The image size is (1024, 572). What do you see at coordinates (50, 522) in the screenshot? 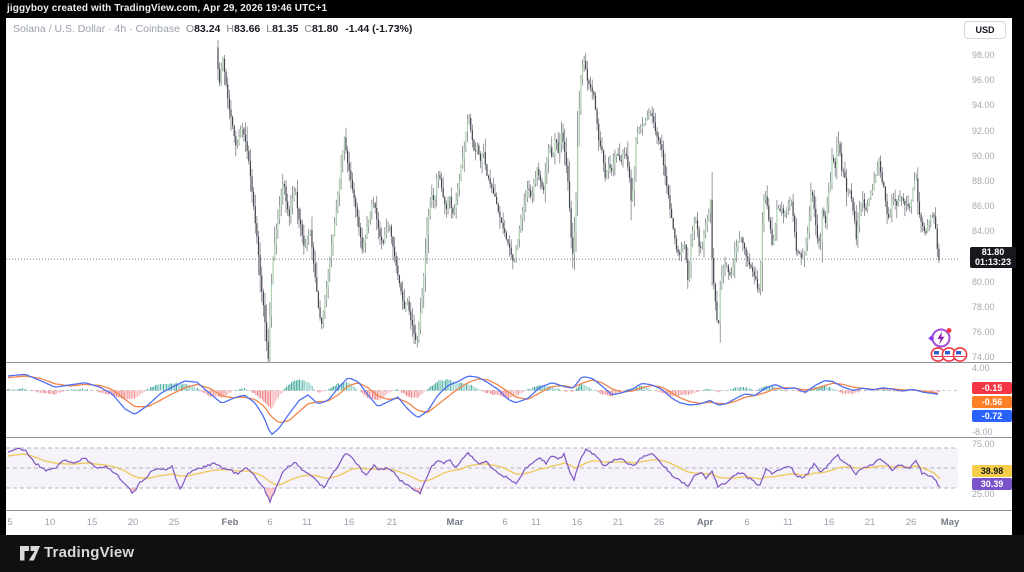
I see `time-axis-label: 10` at bounding box center [50, 522].